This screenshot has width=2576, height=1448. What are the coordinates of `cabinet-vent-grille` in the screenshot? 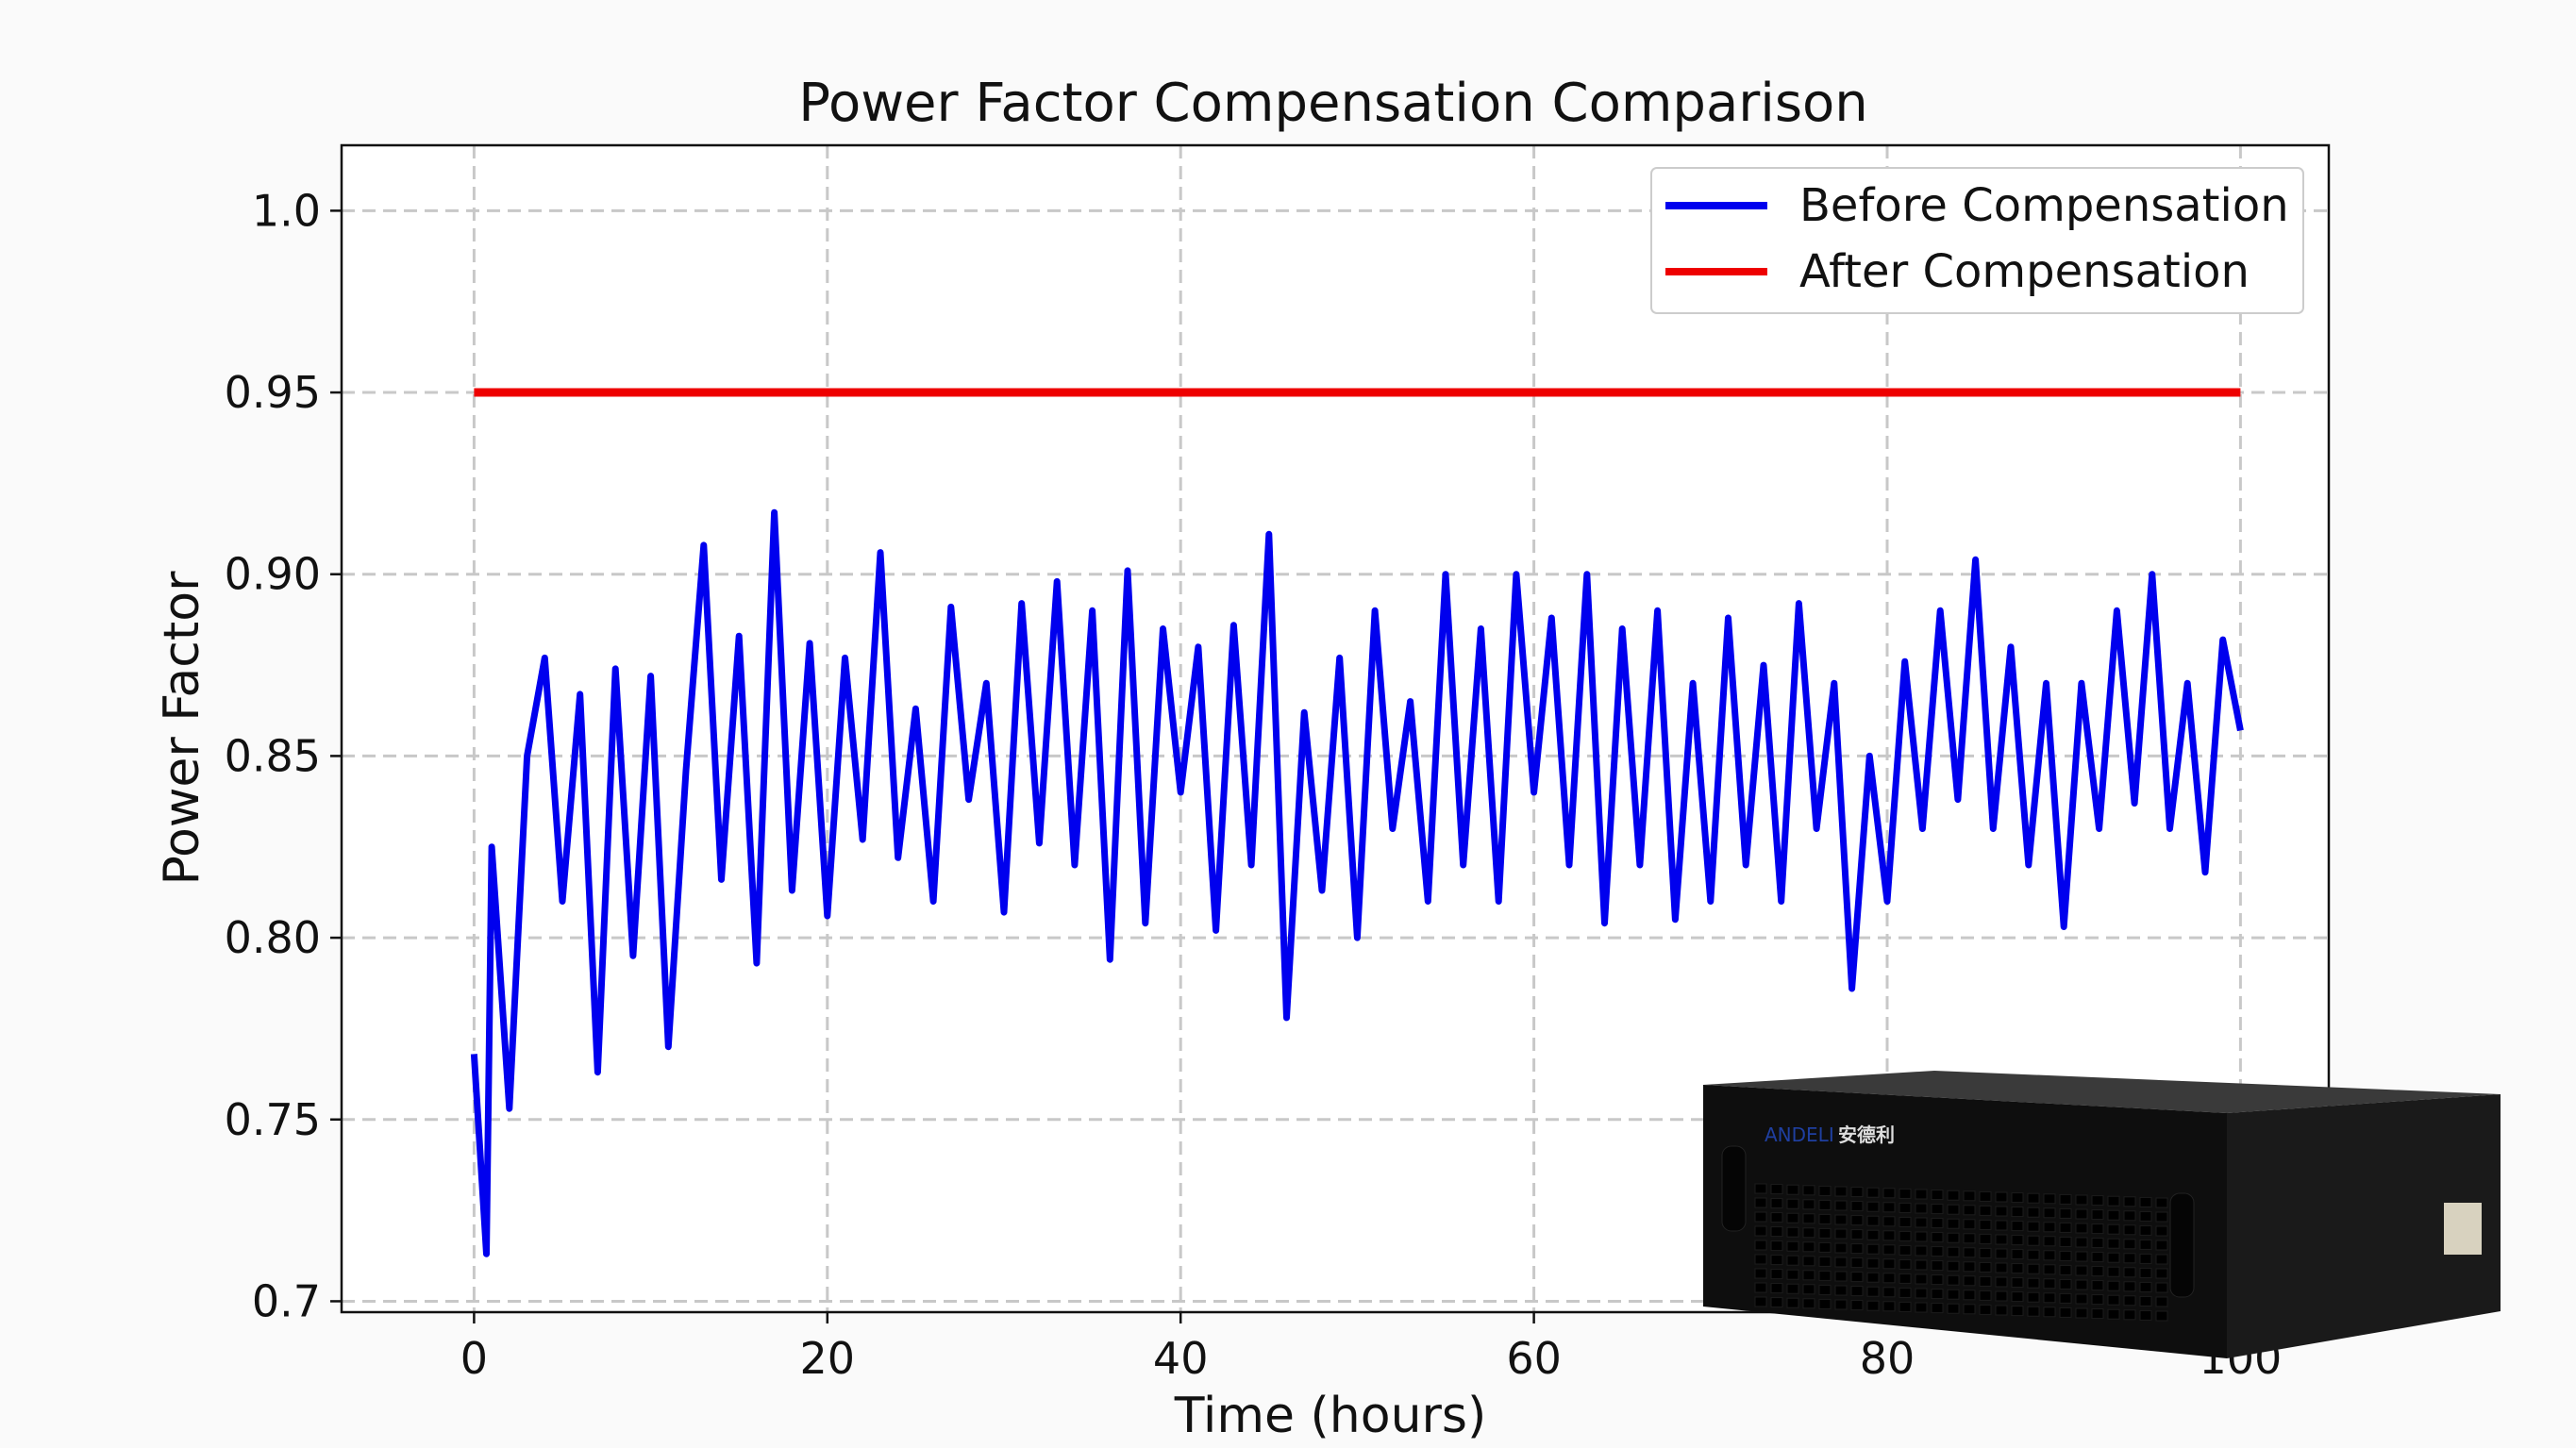 It's located at (1961, 1252).